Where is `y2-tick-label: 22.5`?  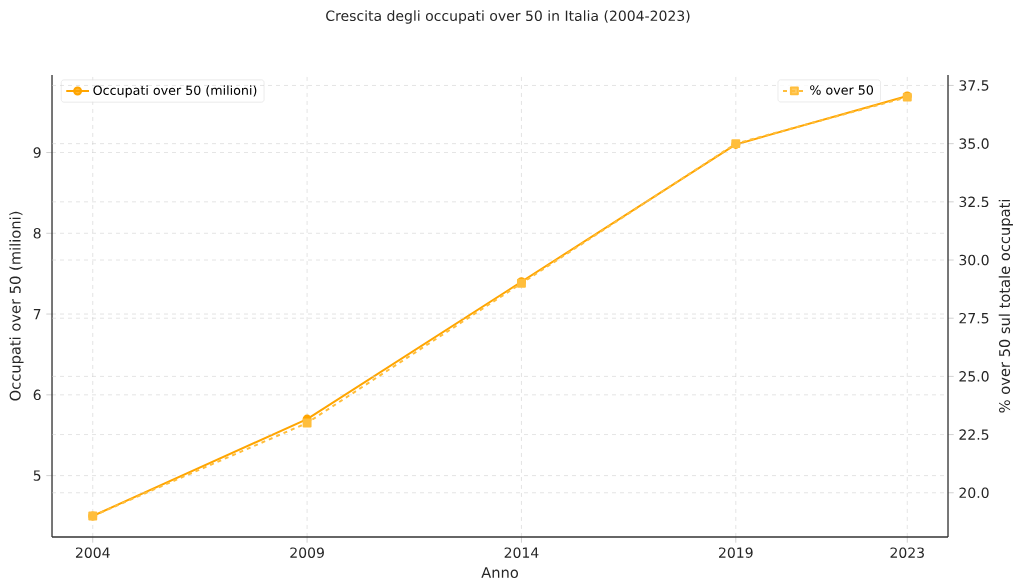 y2-tick-label: 22.5 is located at coordinates (974, 434).